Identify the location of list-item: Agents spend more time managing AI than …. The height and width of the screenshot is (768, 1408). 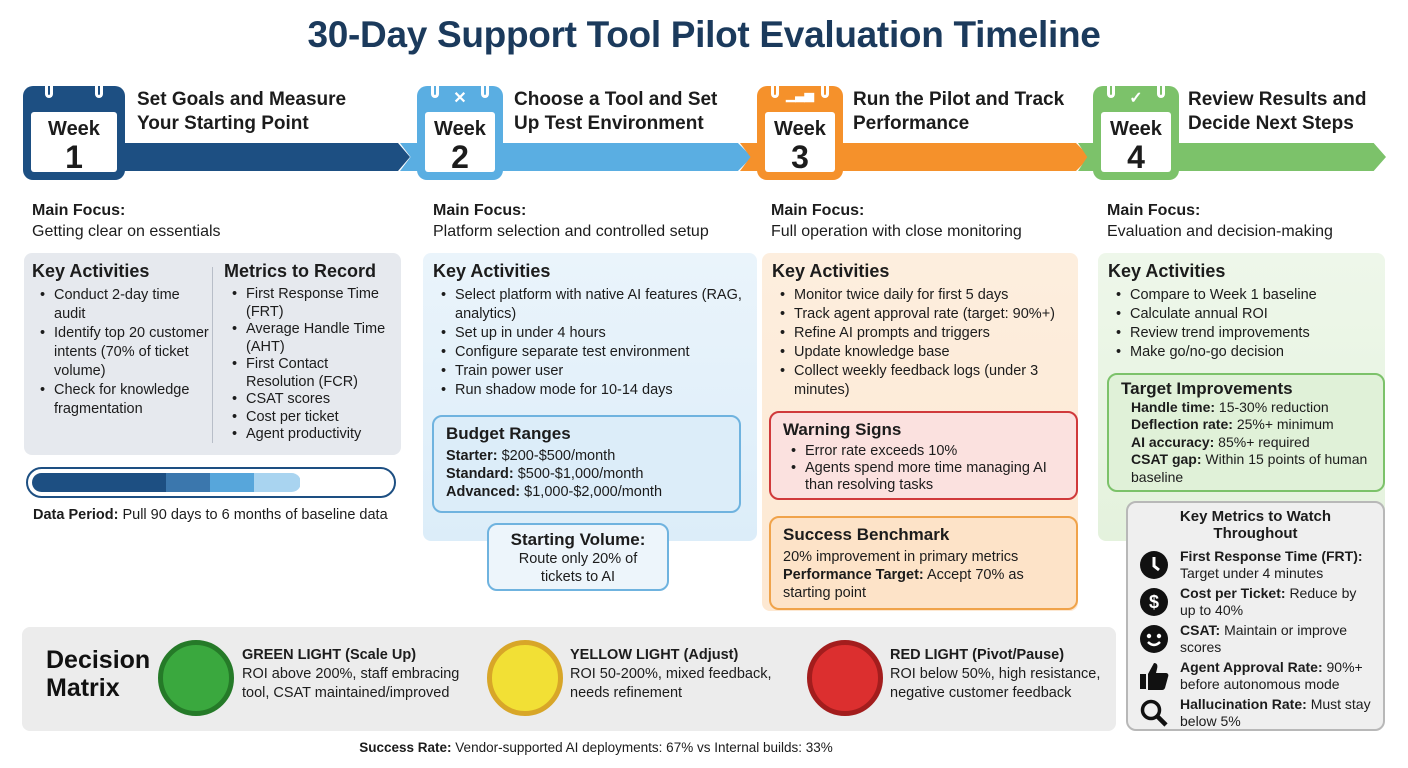
(923, 477).